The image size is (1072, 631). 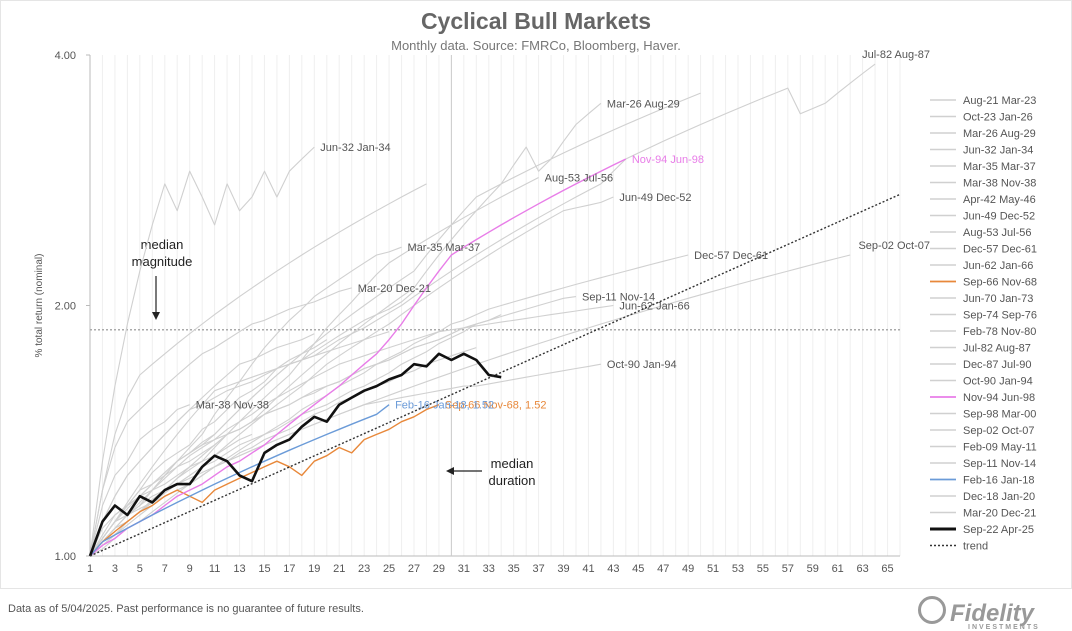 What do you see at coordinates (975, 547) in the screenshot?
I see `legend-label: trend` at bounding box center [975, 547].